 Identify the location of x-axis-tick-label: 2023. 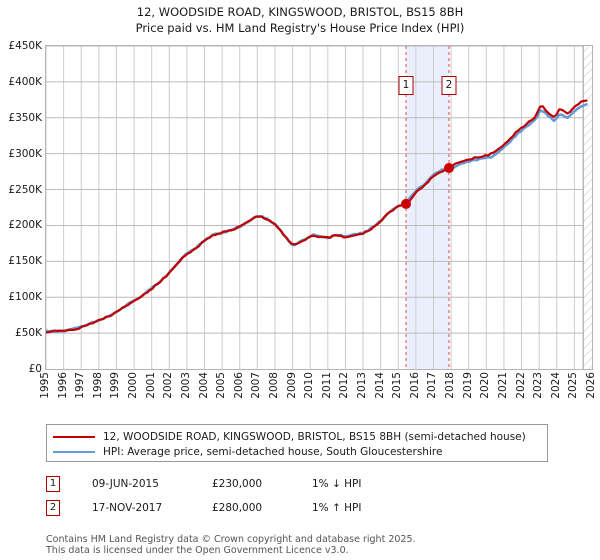
(538, 385).